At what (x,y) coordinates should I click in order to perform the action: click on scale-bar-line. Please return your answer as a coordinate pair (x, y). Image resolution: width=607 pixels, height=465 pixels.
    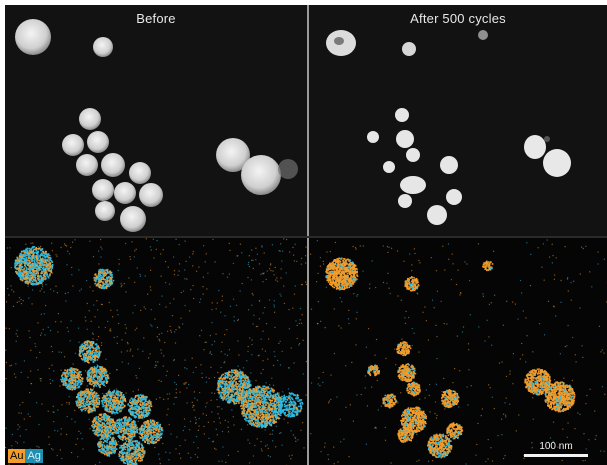
    Looking at the image, I should click on (556, 455).